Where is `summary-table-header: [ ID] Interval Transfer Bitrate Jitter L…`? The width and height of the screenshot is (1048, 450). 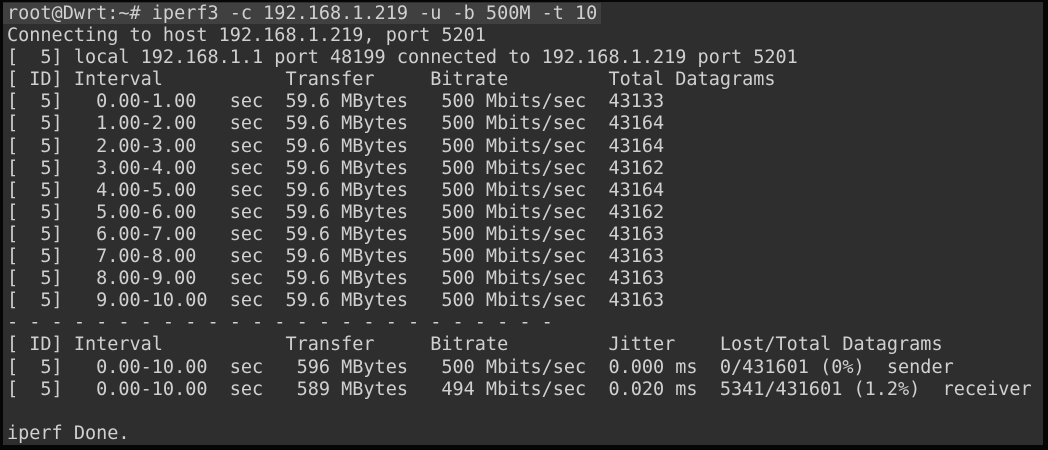
summary-table-header: [ ID] Interval Transfer Bitrate Jitter L… is located at coordinates (475, 345).